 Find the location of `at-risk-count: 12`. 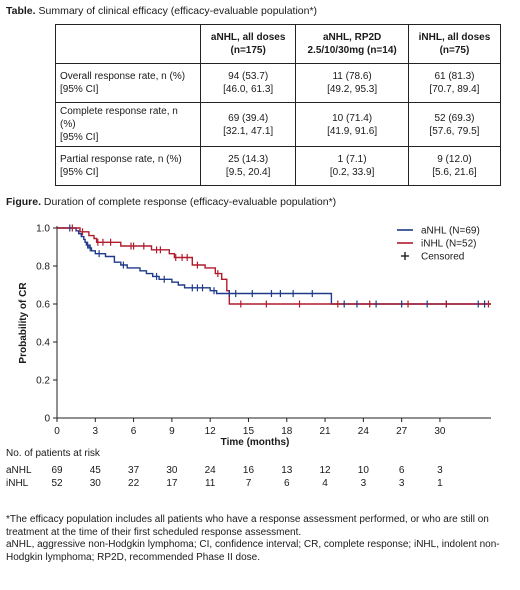

at-risk-count: 12 is located at coordinates (325, 470).